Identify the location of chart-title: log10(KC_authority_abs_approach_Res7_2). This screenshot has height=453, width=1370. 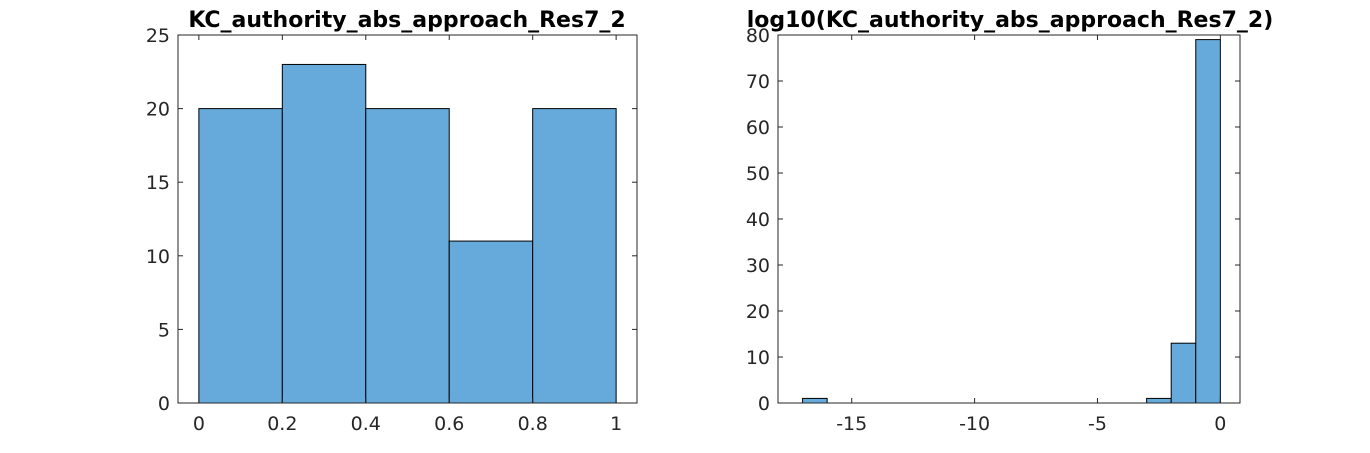
(1010, 20).